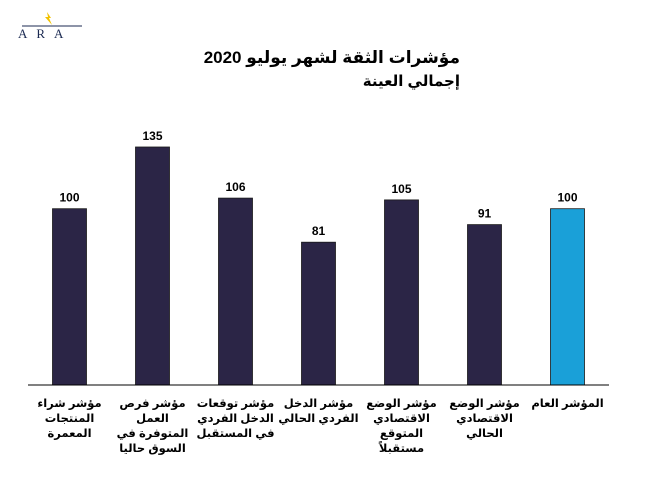 This screenshot has width=667, height=500. I want to click on category-label: مؤشر شراء المنتجات المعمرة, so click(69, 419).